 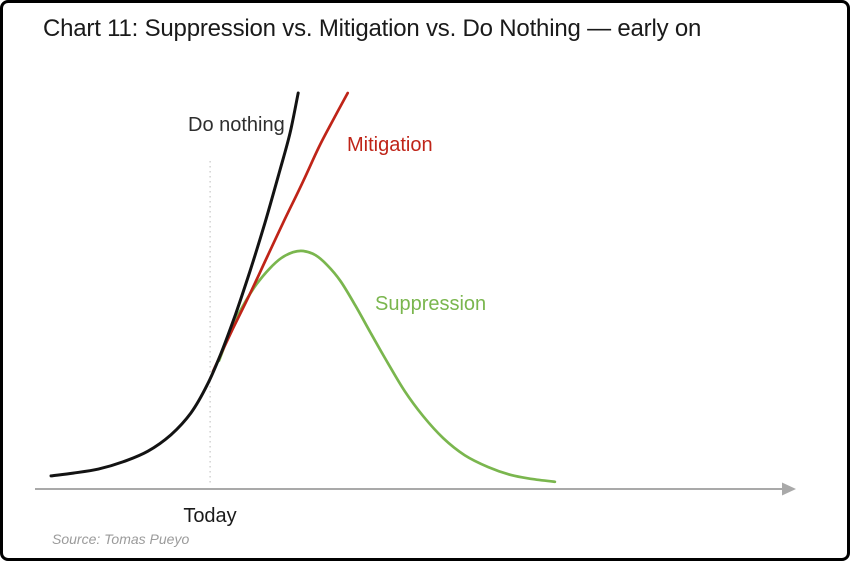 What do you see at coordinates (236, 125) in the screenshot?
I see `series-label-do-nothing: Do nothing` at bounding box center [236, 125].